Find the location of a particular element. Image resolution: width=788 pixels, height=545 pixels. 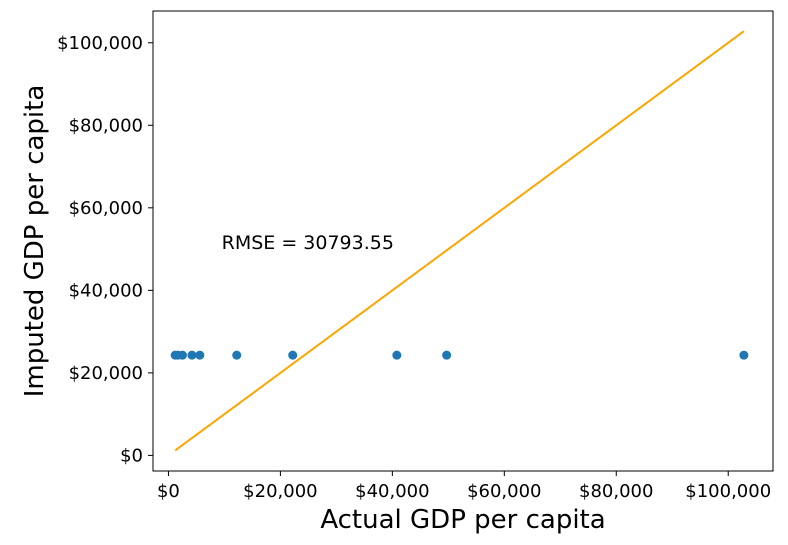

y-tick-label: $0 is located at coordinates (131, 455).